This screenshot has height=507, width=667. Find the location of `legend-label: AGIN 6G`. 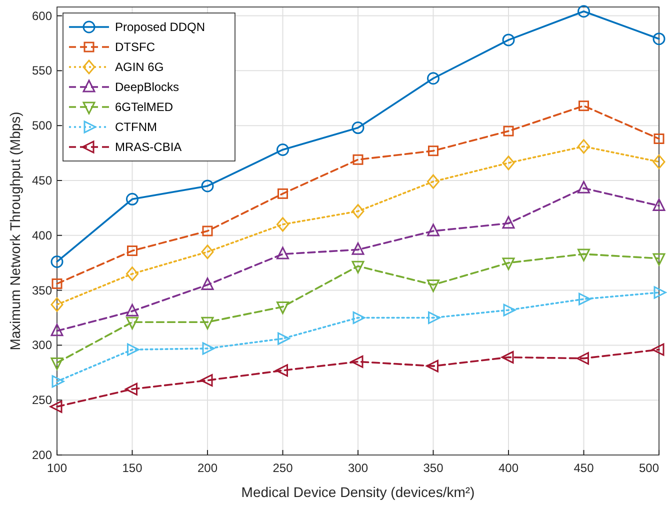

legend-label: AGIN 6G is located at coordinates (139, 67).